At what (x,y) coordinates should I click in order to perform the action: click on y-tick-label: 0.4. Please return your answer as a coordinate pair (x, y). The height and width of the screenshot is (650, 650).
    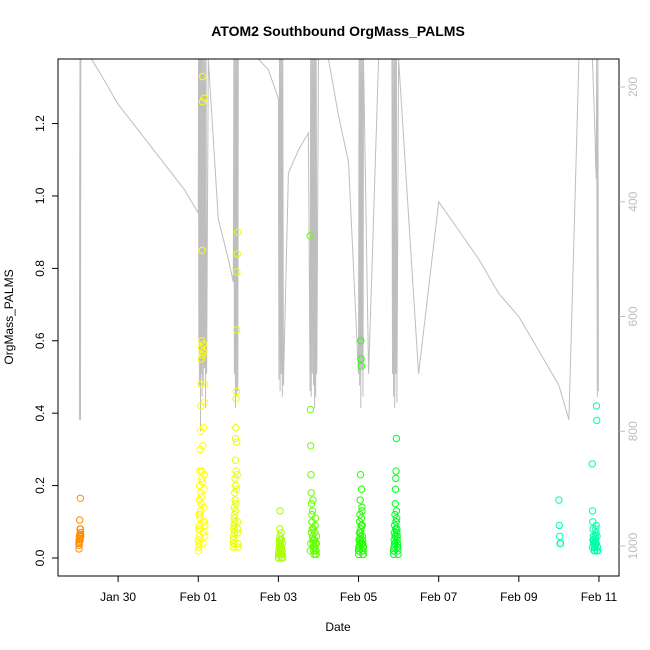
    Looking at the image, I should click on (40, 413).